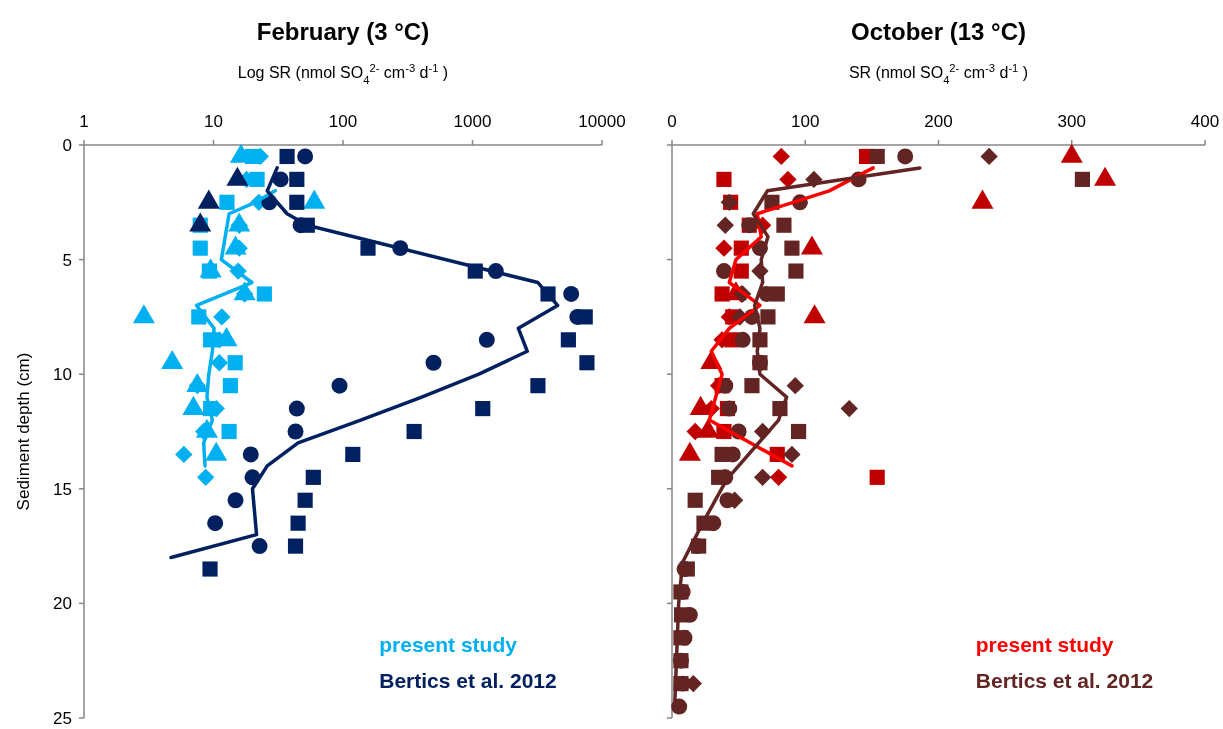  Describe the element at coordinates (1205, 121) in the screenshot. I see `x-tick-label: 400` at that location.